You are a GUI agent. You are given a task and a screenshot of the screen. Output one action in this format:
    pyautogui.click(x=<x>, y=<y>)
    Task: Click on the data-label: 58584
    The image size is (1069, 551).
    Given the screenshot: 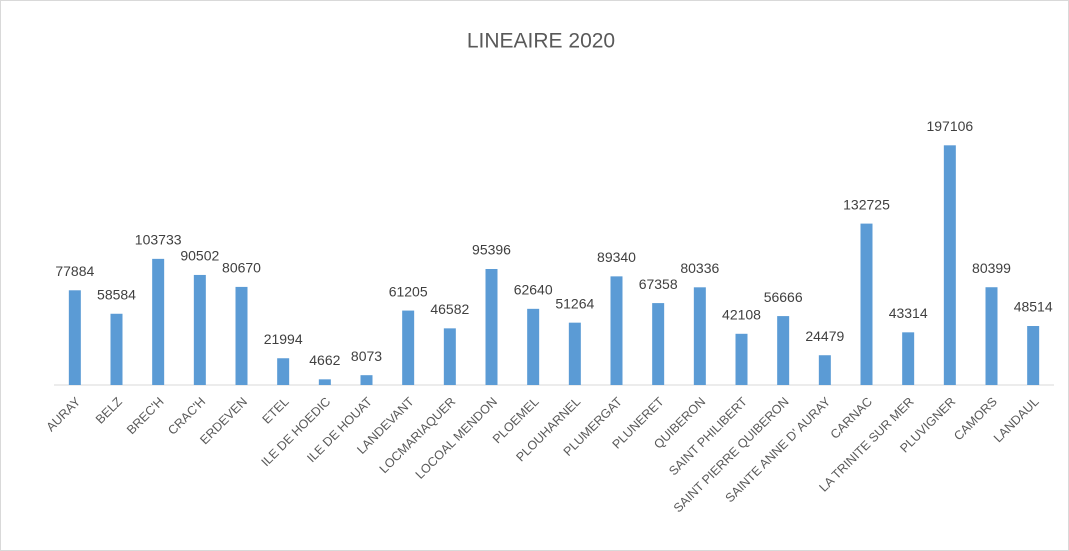 What is the action you would take?
    pyautogui.click(x=116, y=294)
    